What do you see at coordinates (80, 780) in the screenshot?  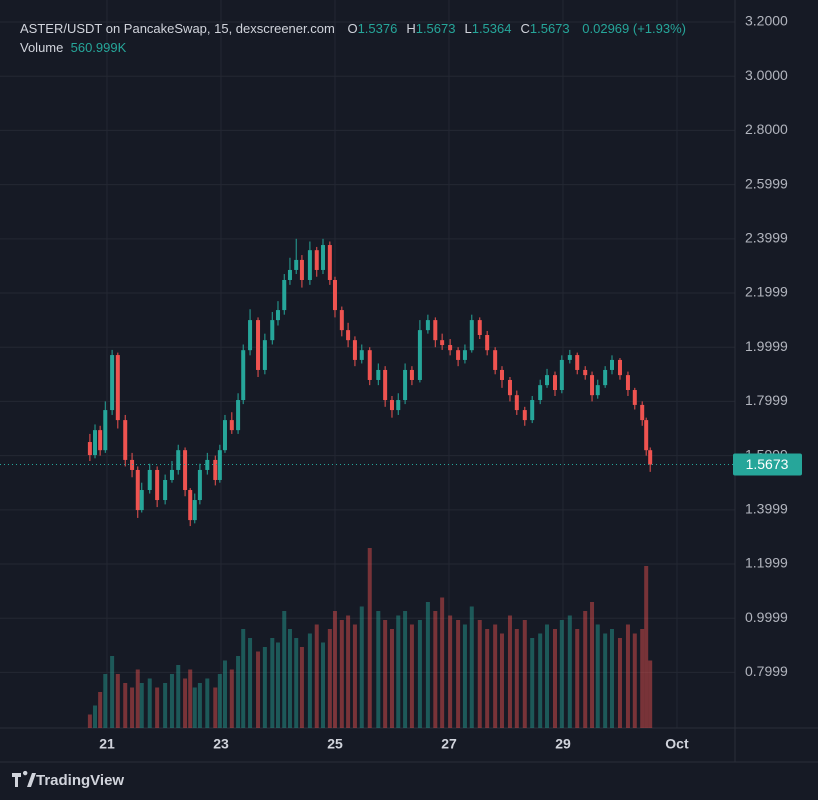 I see `brand-text: TradingView` at bounding box center [80, 780].